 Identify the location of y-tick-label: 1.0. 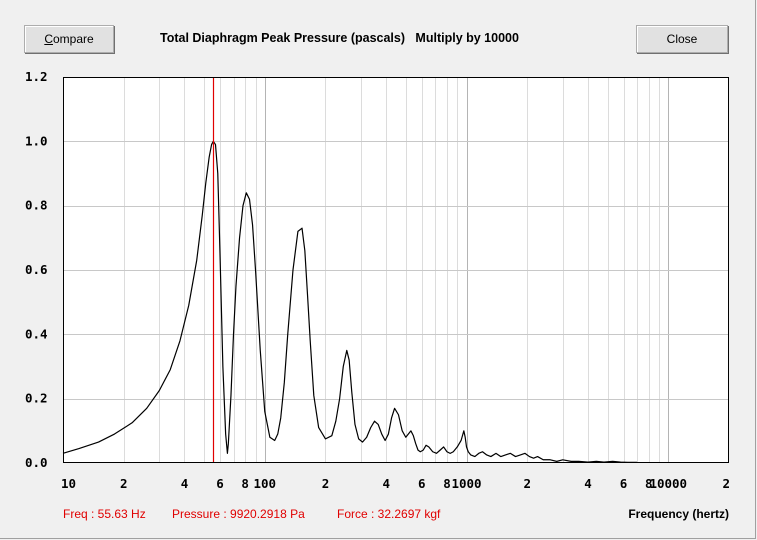
(36, 140).